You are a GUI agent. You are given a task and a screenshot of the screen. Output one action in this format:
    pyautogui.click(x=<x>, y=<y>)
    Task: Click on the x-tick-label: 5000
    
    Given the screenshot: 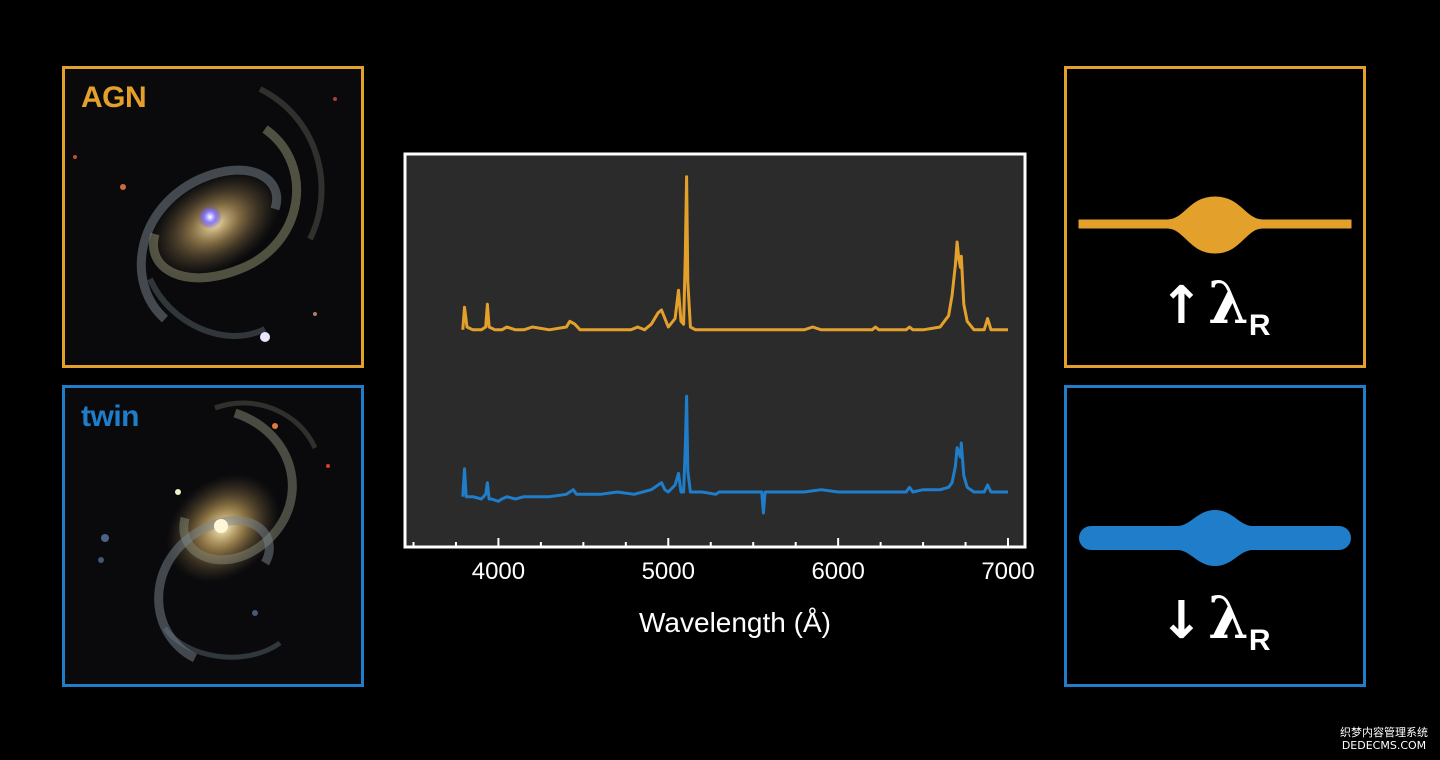 What is the action you would take?
    pyautogui.click(x=668, y=571)
    